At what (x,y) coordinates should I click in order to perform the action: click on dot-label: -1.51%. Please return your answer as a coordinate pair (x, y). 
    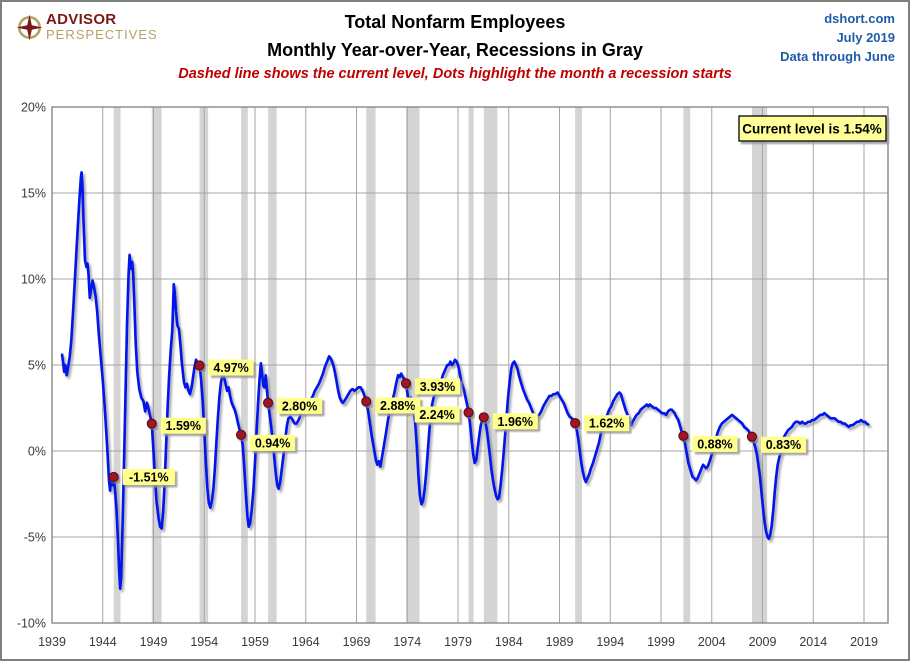
    Looking at the image, I should click on (148, 476).